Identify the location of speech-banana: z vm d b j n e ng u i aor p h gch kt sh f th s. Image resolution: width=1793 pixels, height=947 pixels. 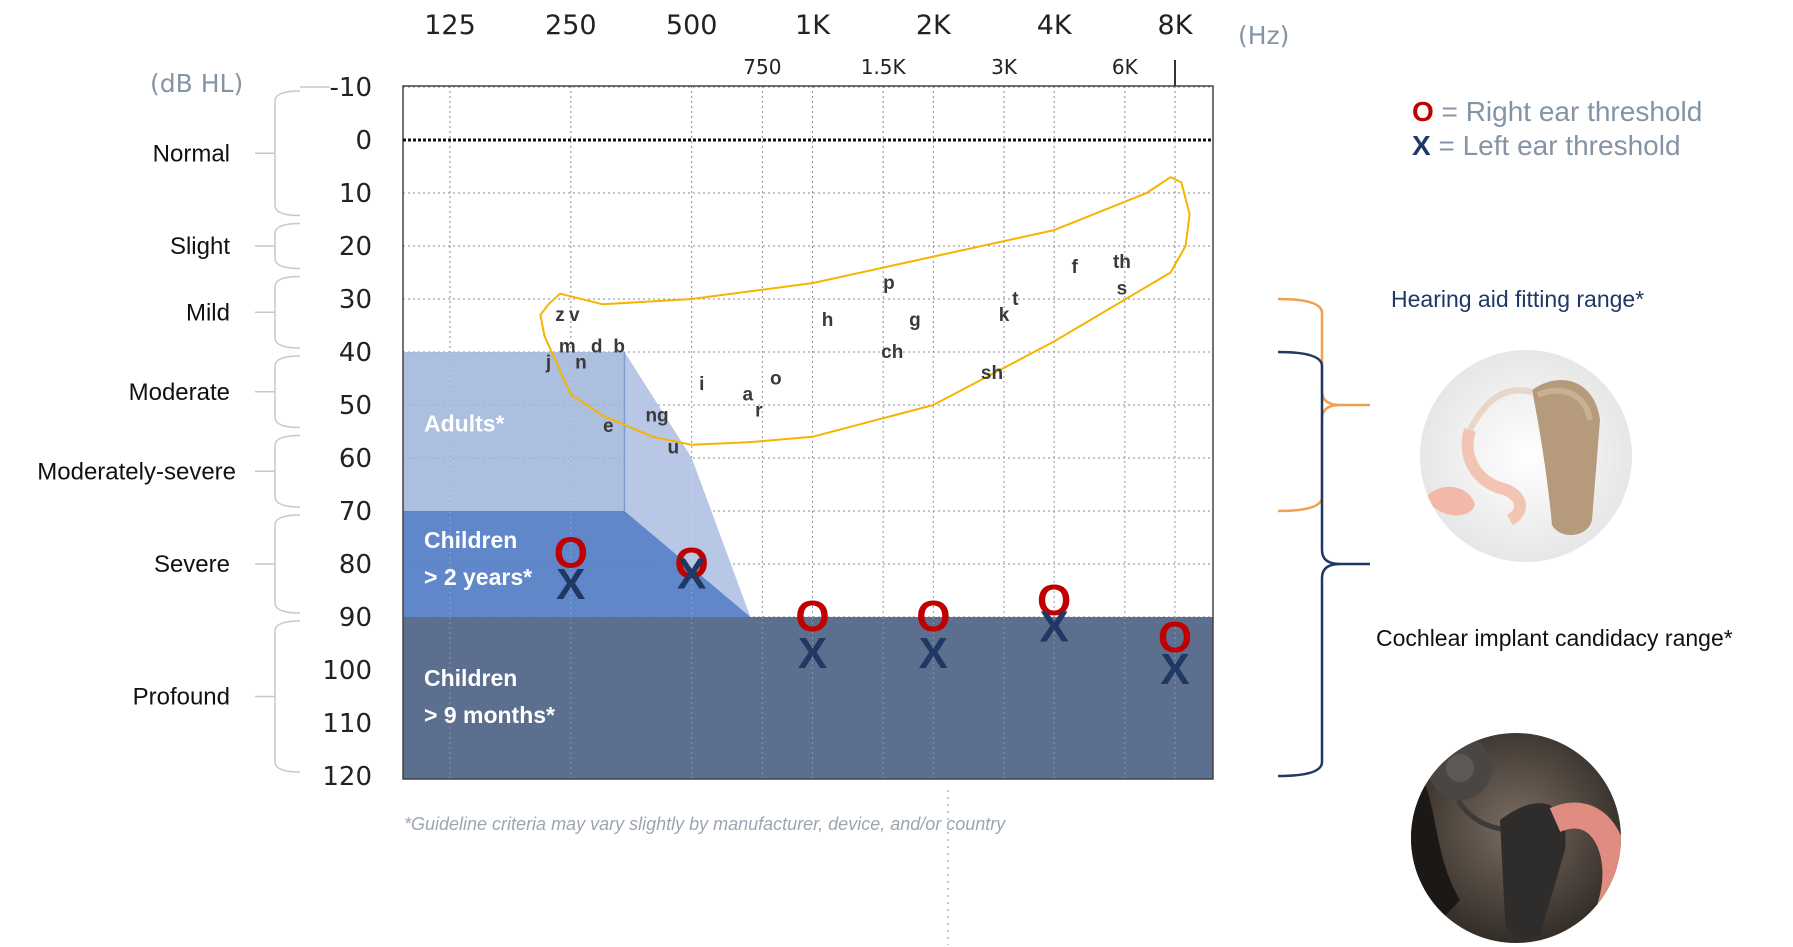
(865, 317).